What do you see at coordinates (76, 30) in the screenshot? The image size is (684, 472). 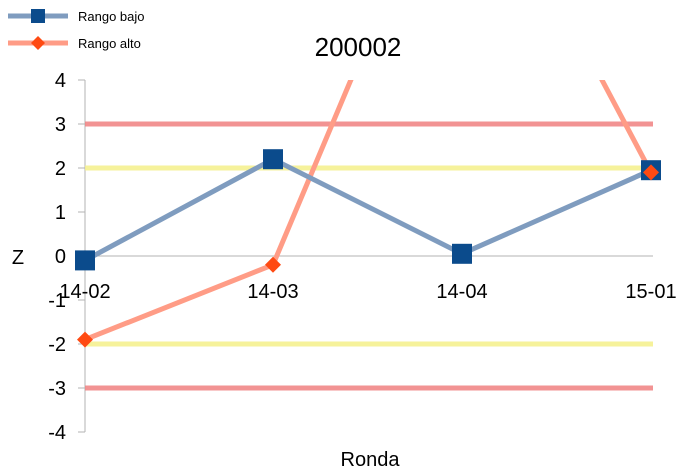 I see `legend: Rango bajo Rango alto` at bounding box center [76, 30].